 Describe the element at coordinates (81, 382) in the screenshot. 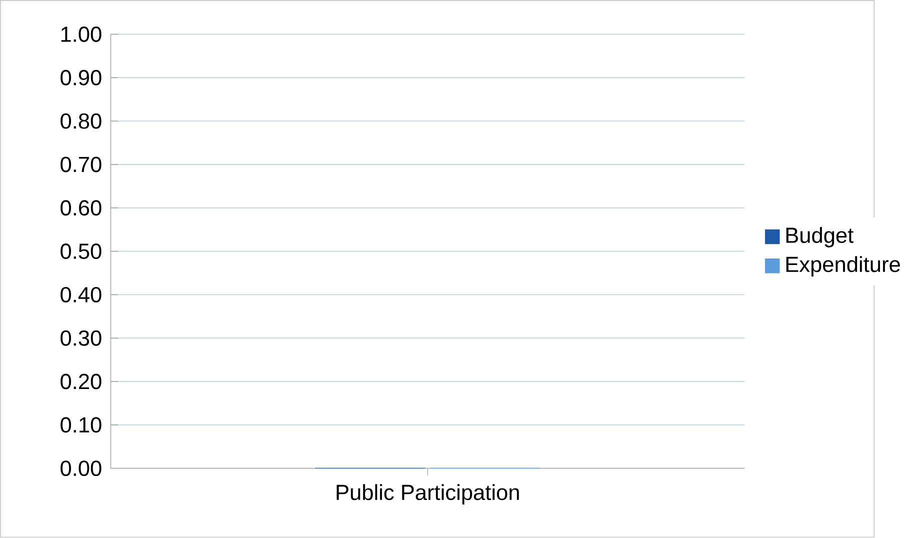

I see `y-tick-label: 0.20` at that location.